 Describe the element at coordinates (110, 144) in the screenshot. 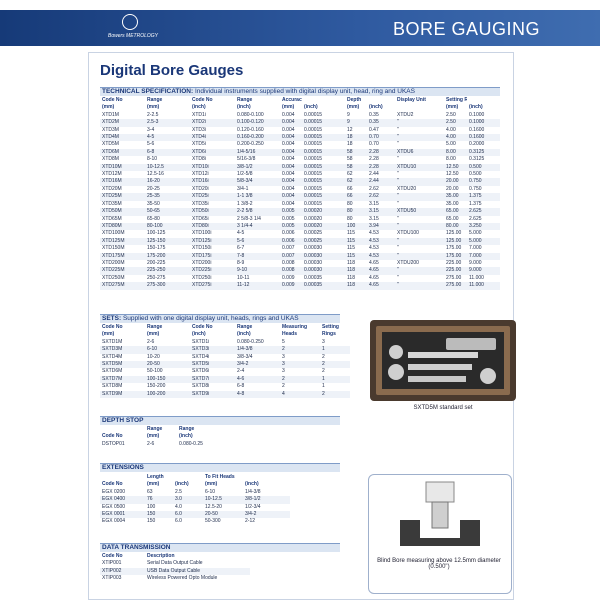

I see `table-cell: XTD5M` at that location.